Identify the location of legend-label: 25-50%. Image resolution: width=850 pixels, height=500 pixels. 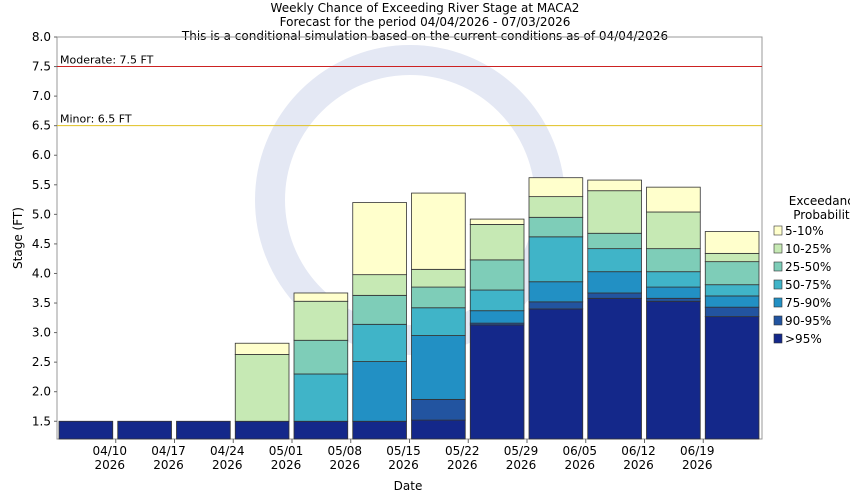
(808, 267).